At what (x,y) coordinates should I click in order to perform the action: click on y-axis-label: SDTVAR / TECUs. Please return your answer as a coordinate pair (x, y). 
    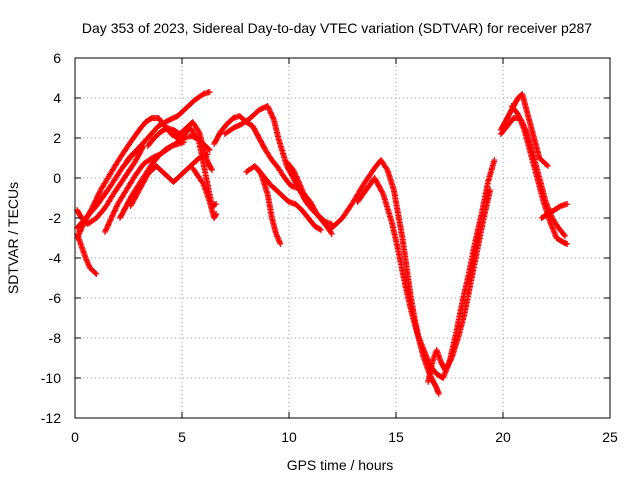
    Looking at the image, I should click on (13, 238).